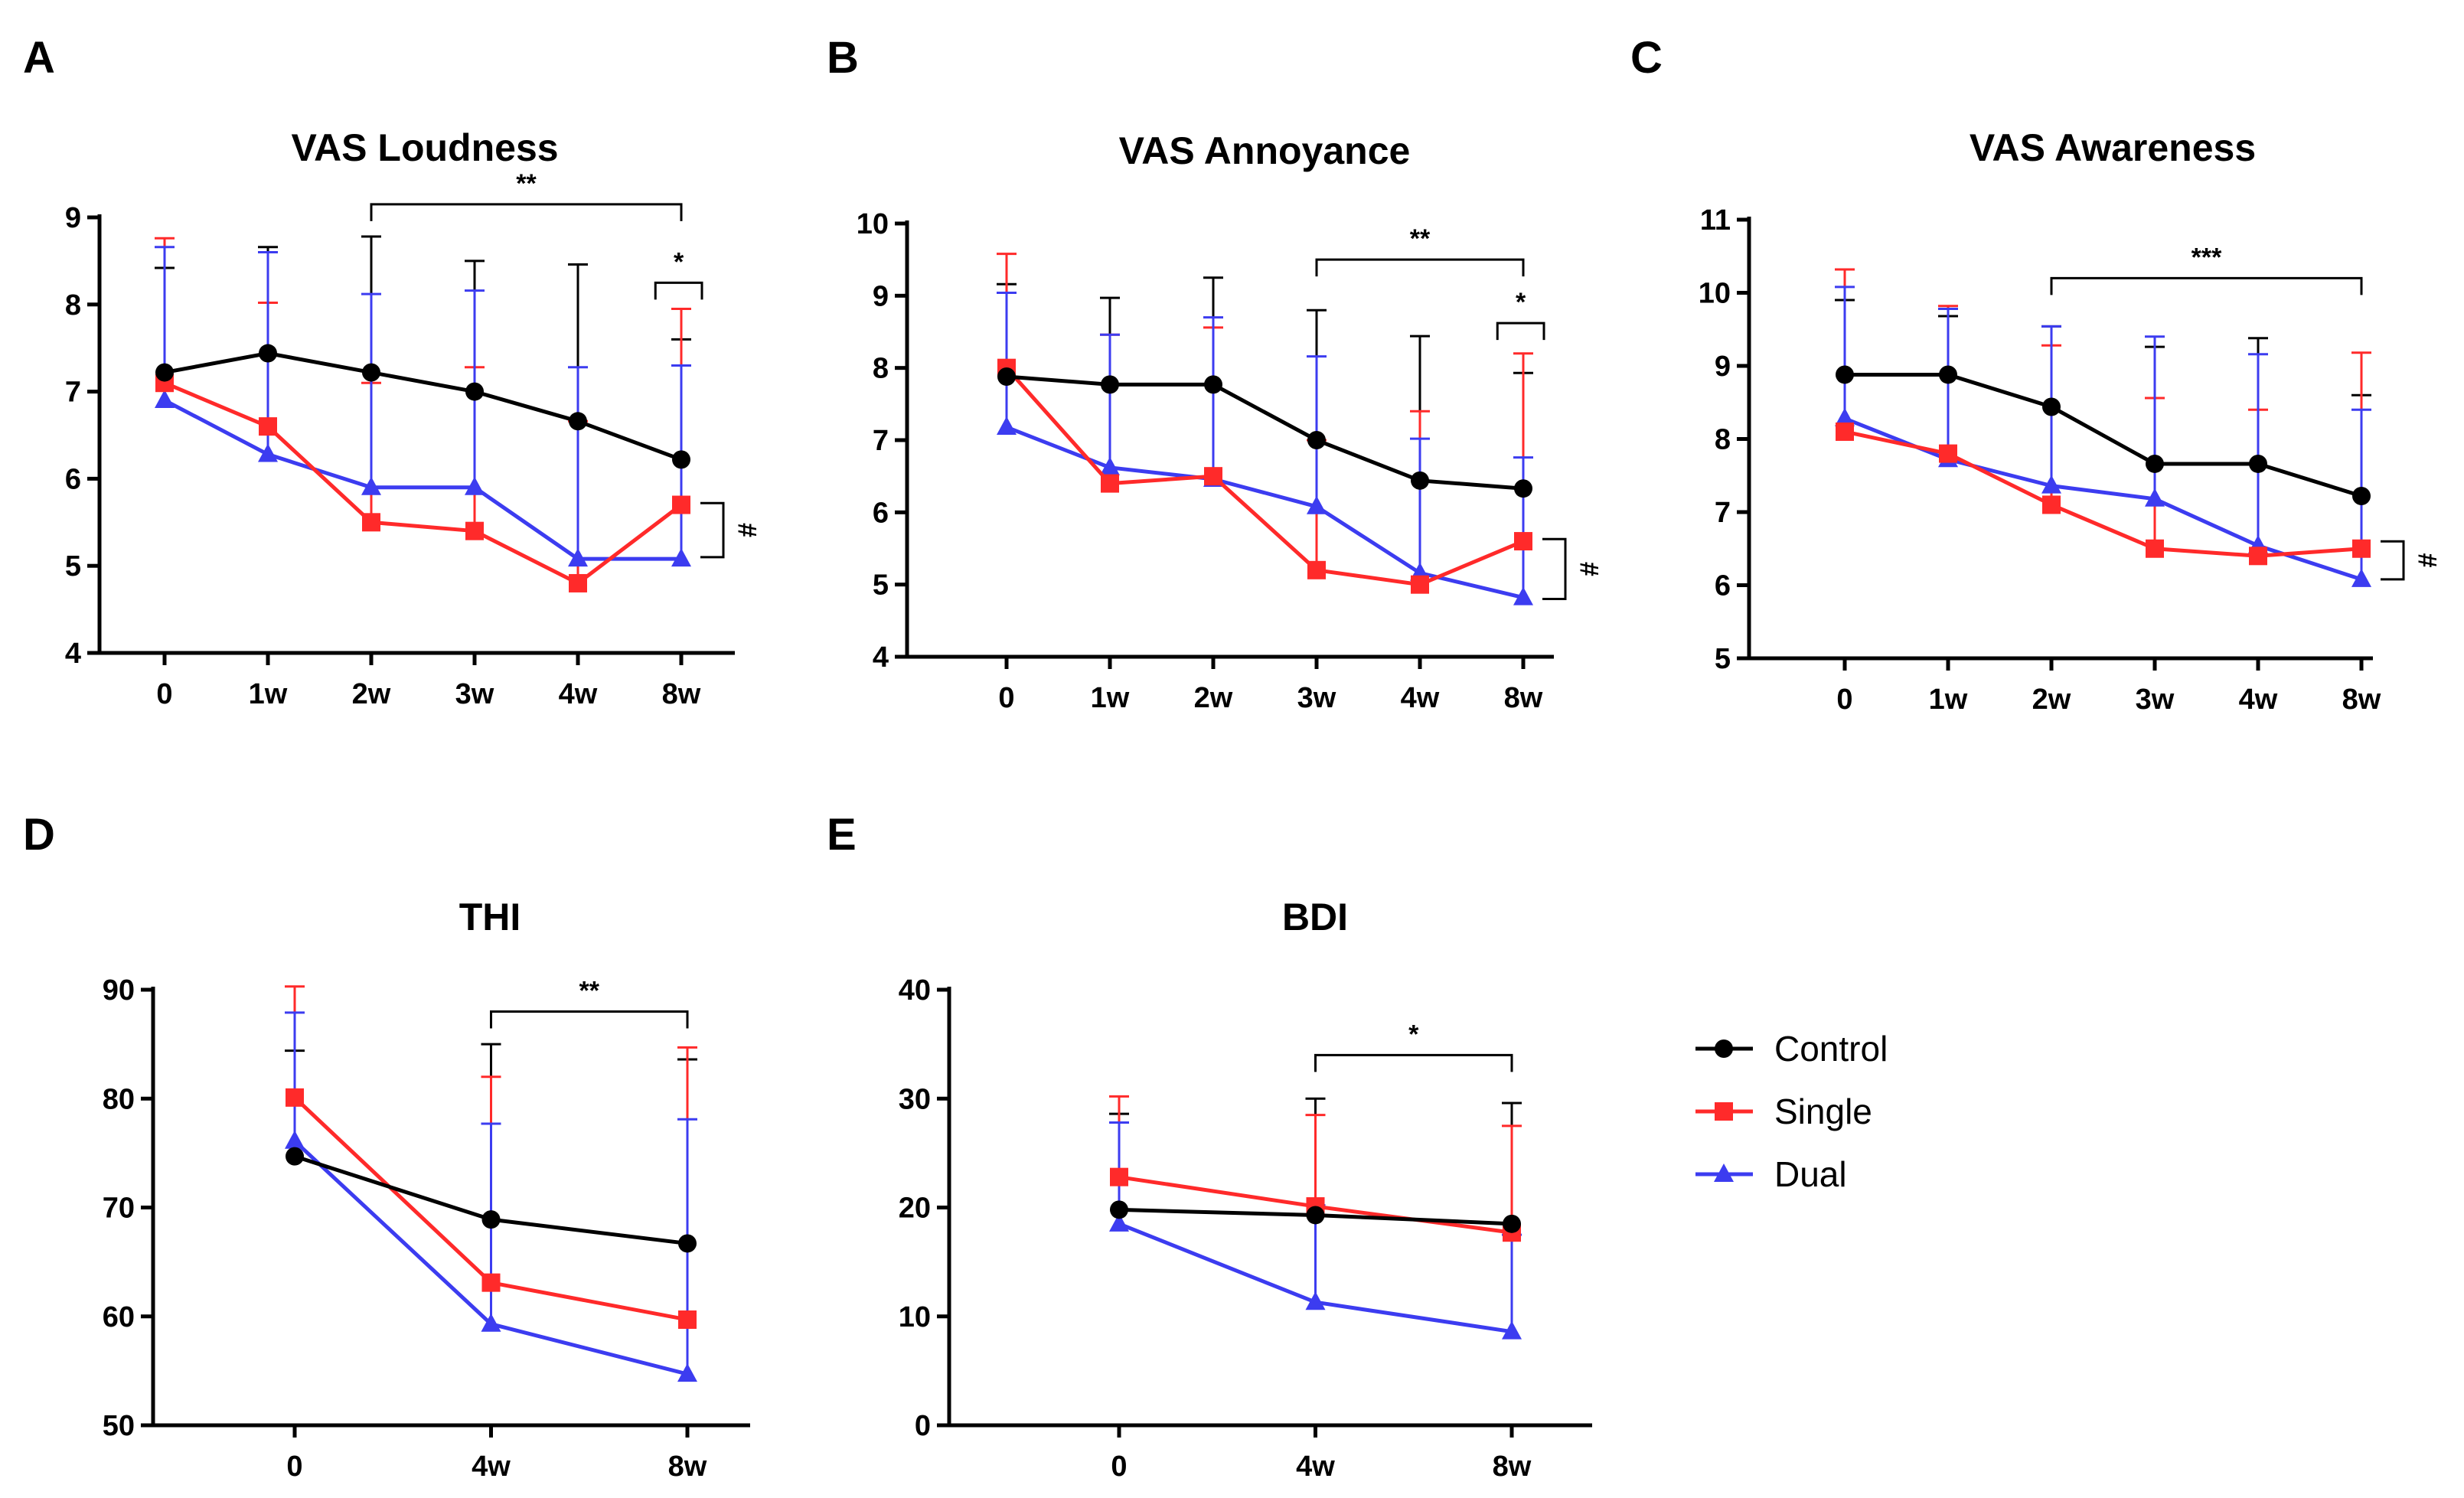 The image size is (2464, 1498). Describe the element at coordinates (712, 530) in the screenshot. I see `significance-side-bracket` at that location.